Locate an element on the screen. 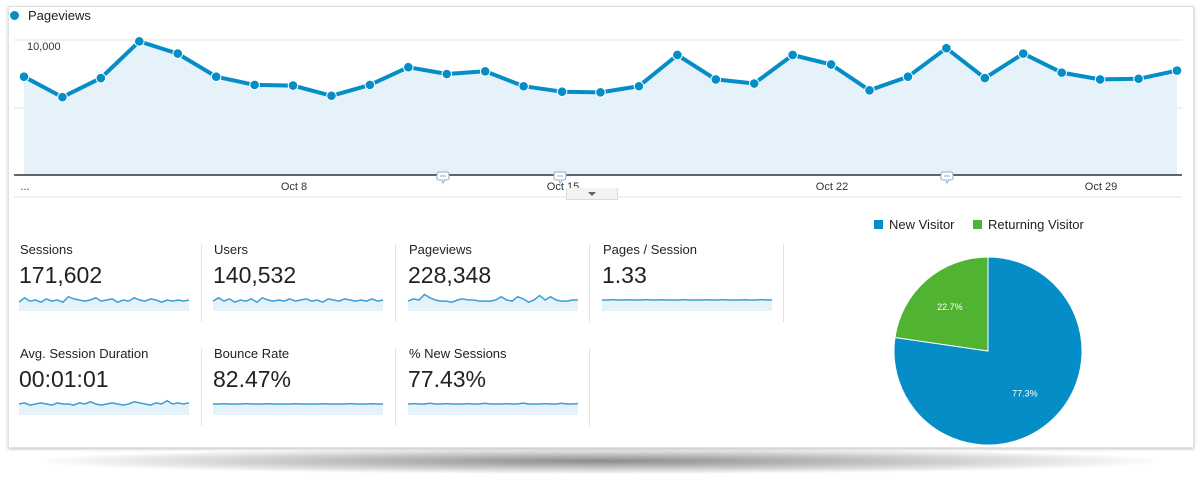 The image size is (1200, 485). metric-sessions: Sessions 171,602 is located at coordinates (104, 285).